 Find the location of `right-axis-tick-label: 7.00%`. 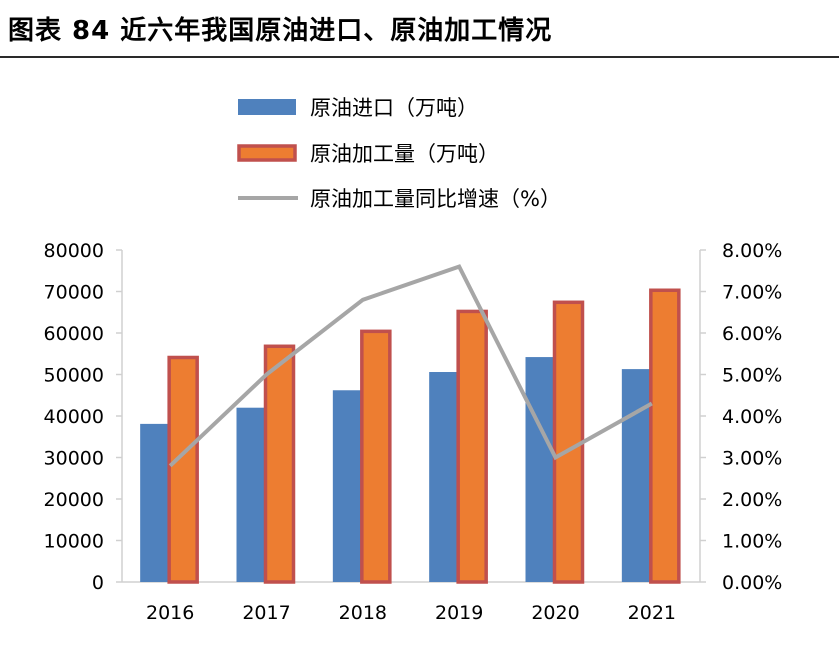

right-axis-tick-label: 7.00% is located at coordinates (752, 293).